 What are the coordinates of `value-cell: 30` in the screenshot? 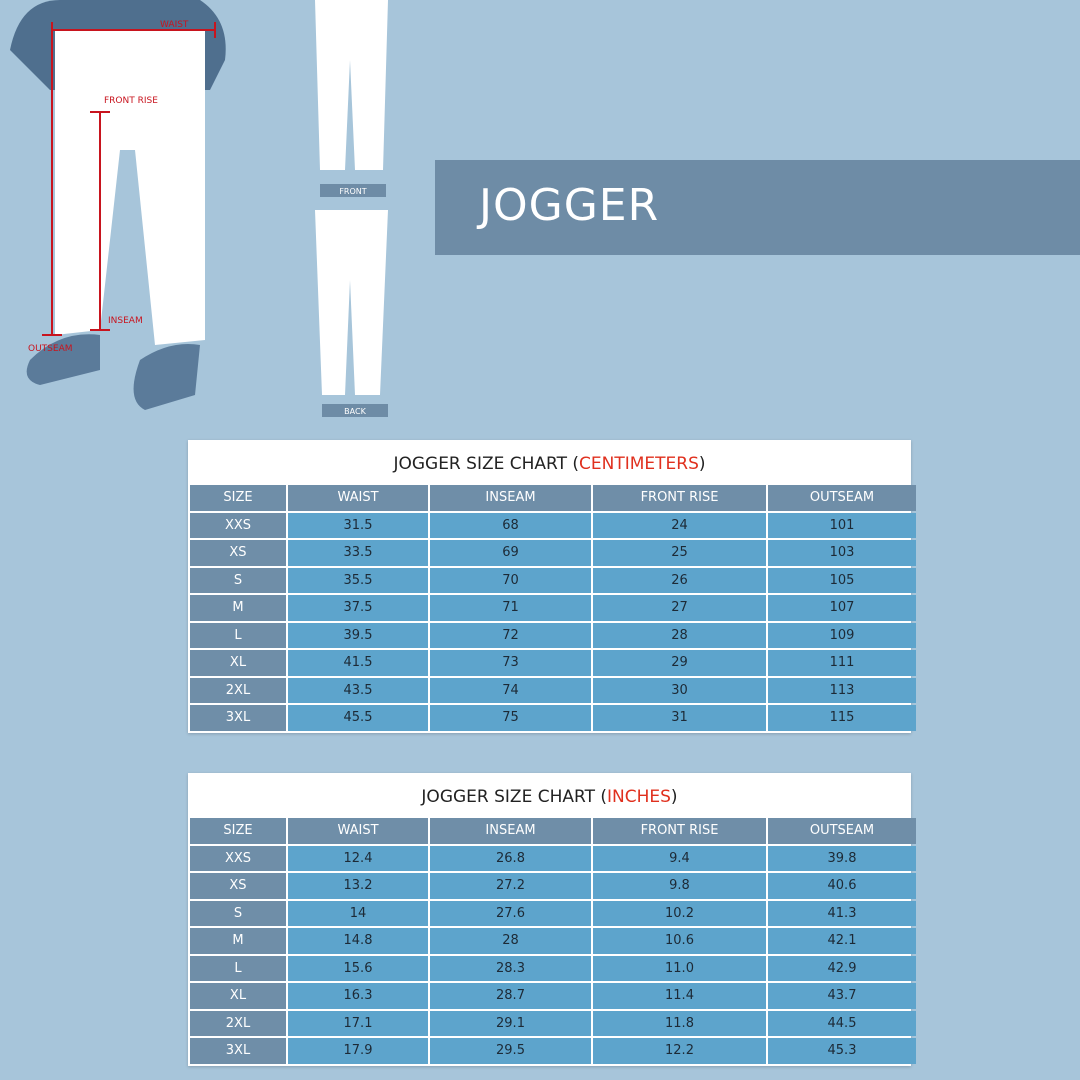 It's located at (679, 690).